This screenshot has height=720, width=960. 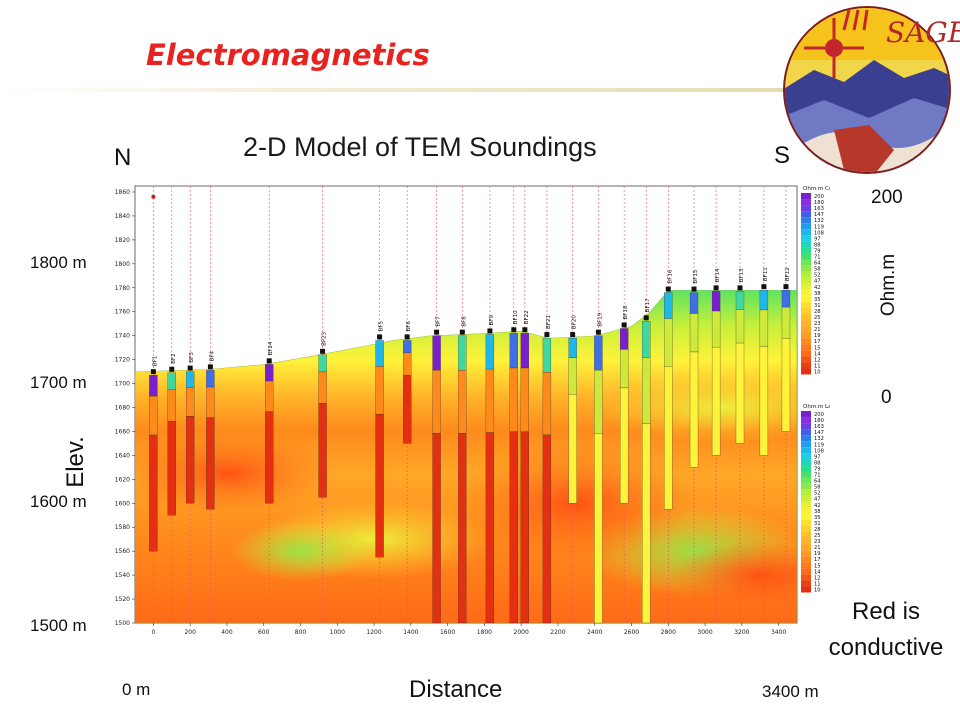 I want to click on sounding-label: BF4, so click(x=212, y=355).